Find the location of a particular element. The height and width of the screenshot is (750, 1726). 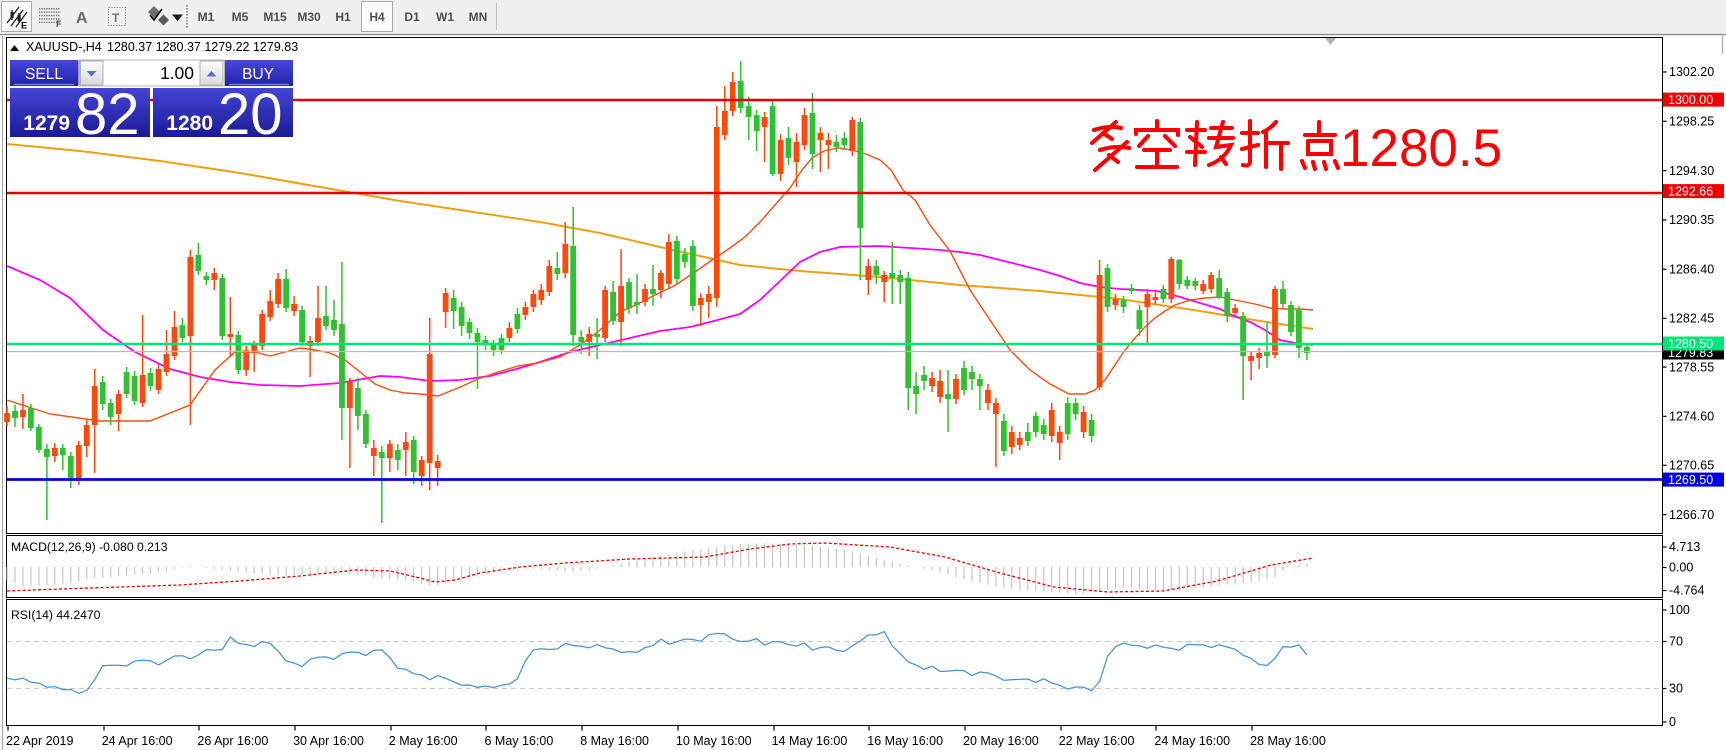

svg-text: M15 is located at coordinates (275, 17).